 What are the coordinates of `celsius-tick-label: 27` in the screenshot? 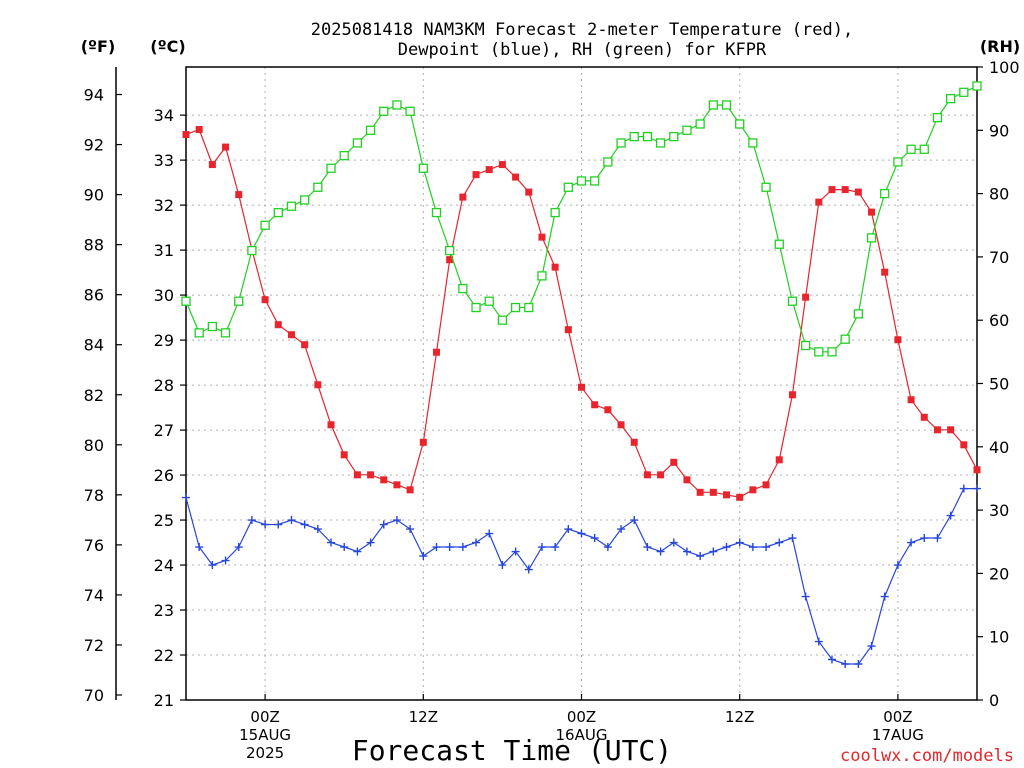 It's located at (164, 430).